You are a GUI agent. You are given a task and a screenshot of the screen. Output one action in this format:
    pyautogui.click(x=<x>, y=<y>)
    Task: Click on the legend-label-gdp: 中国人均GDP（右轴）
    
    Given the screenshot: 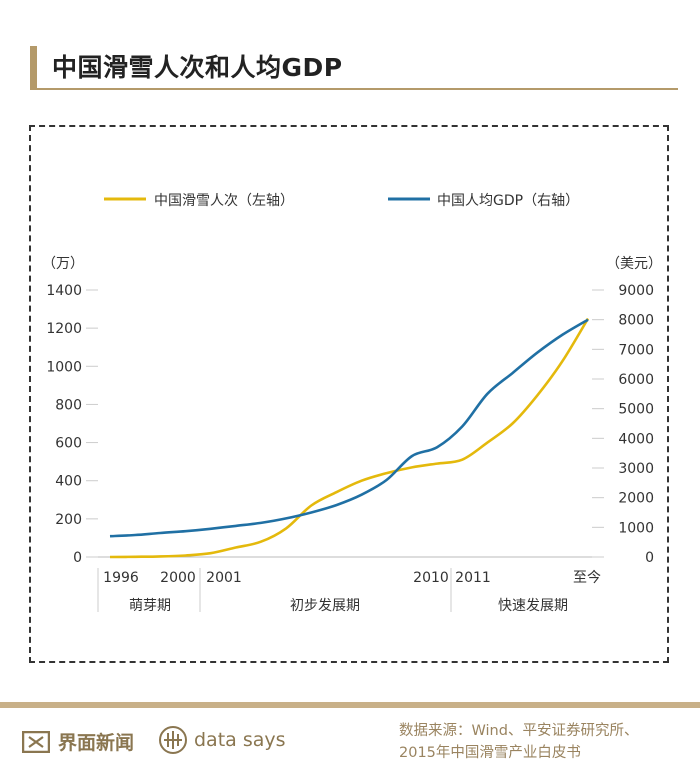 What is the action you would take?
    pyautogui.click(x=508, y=201)
    